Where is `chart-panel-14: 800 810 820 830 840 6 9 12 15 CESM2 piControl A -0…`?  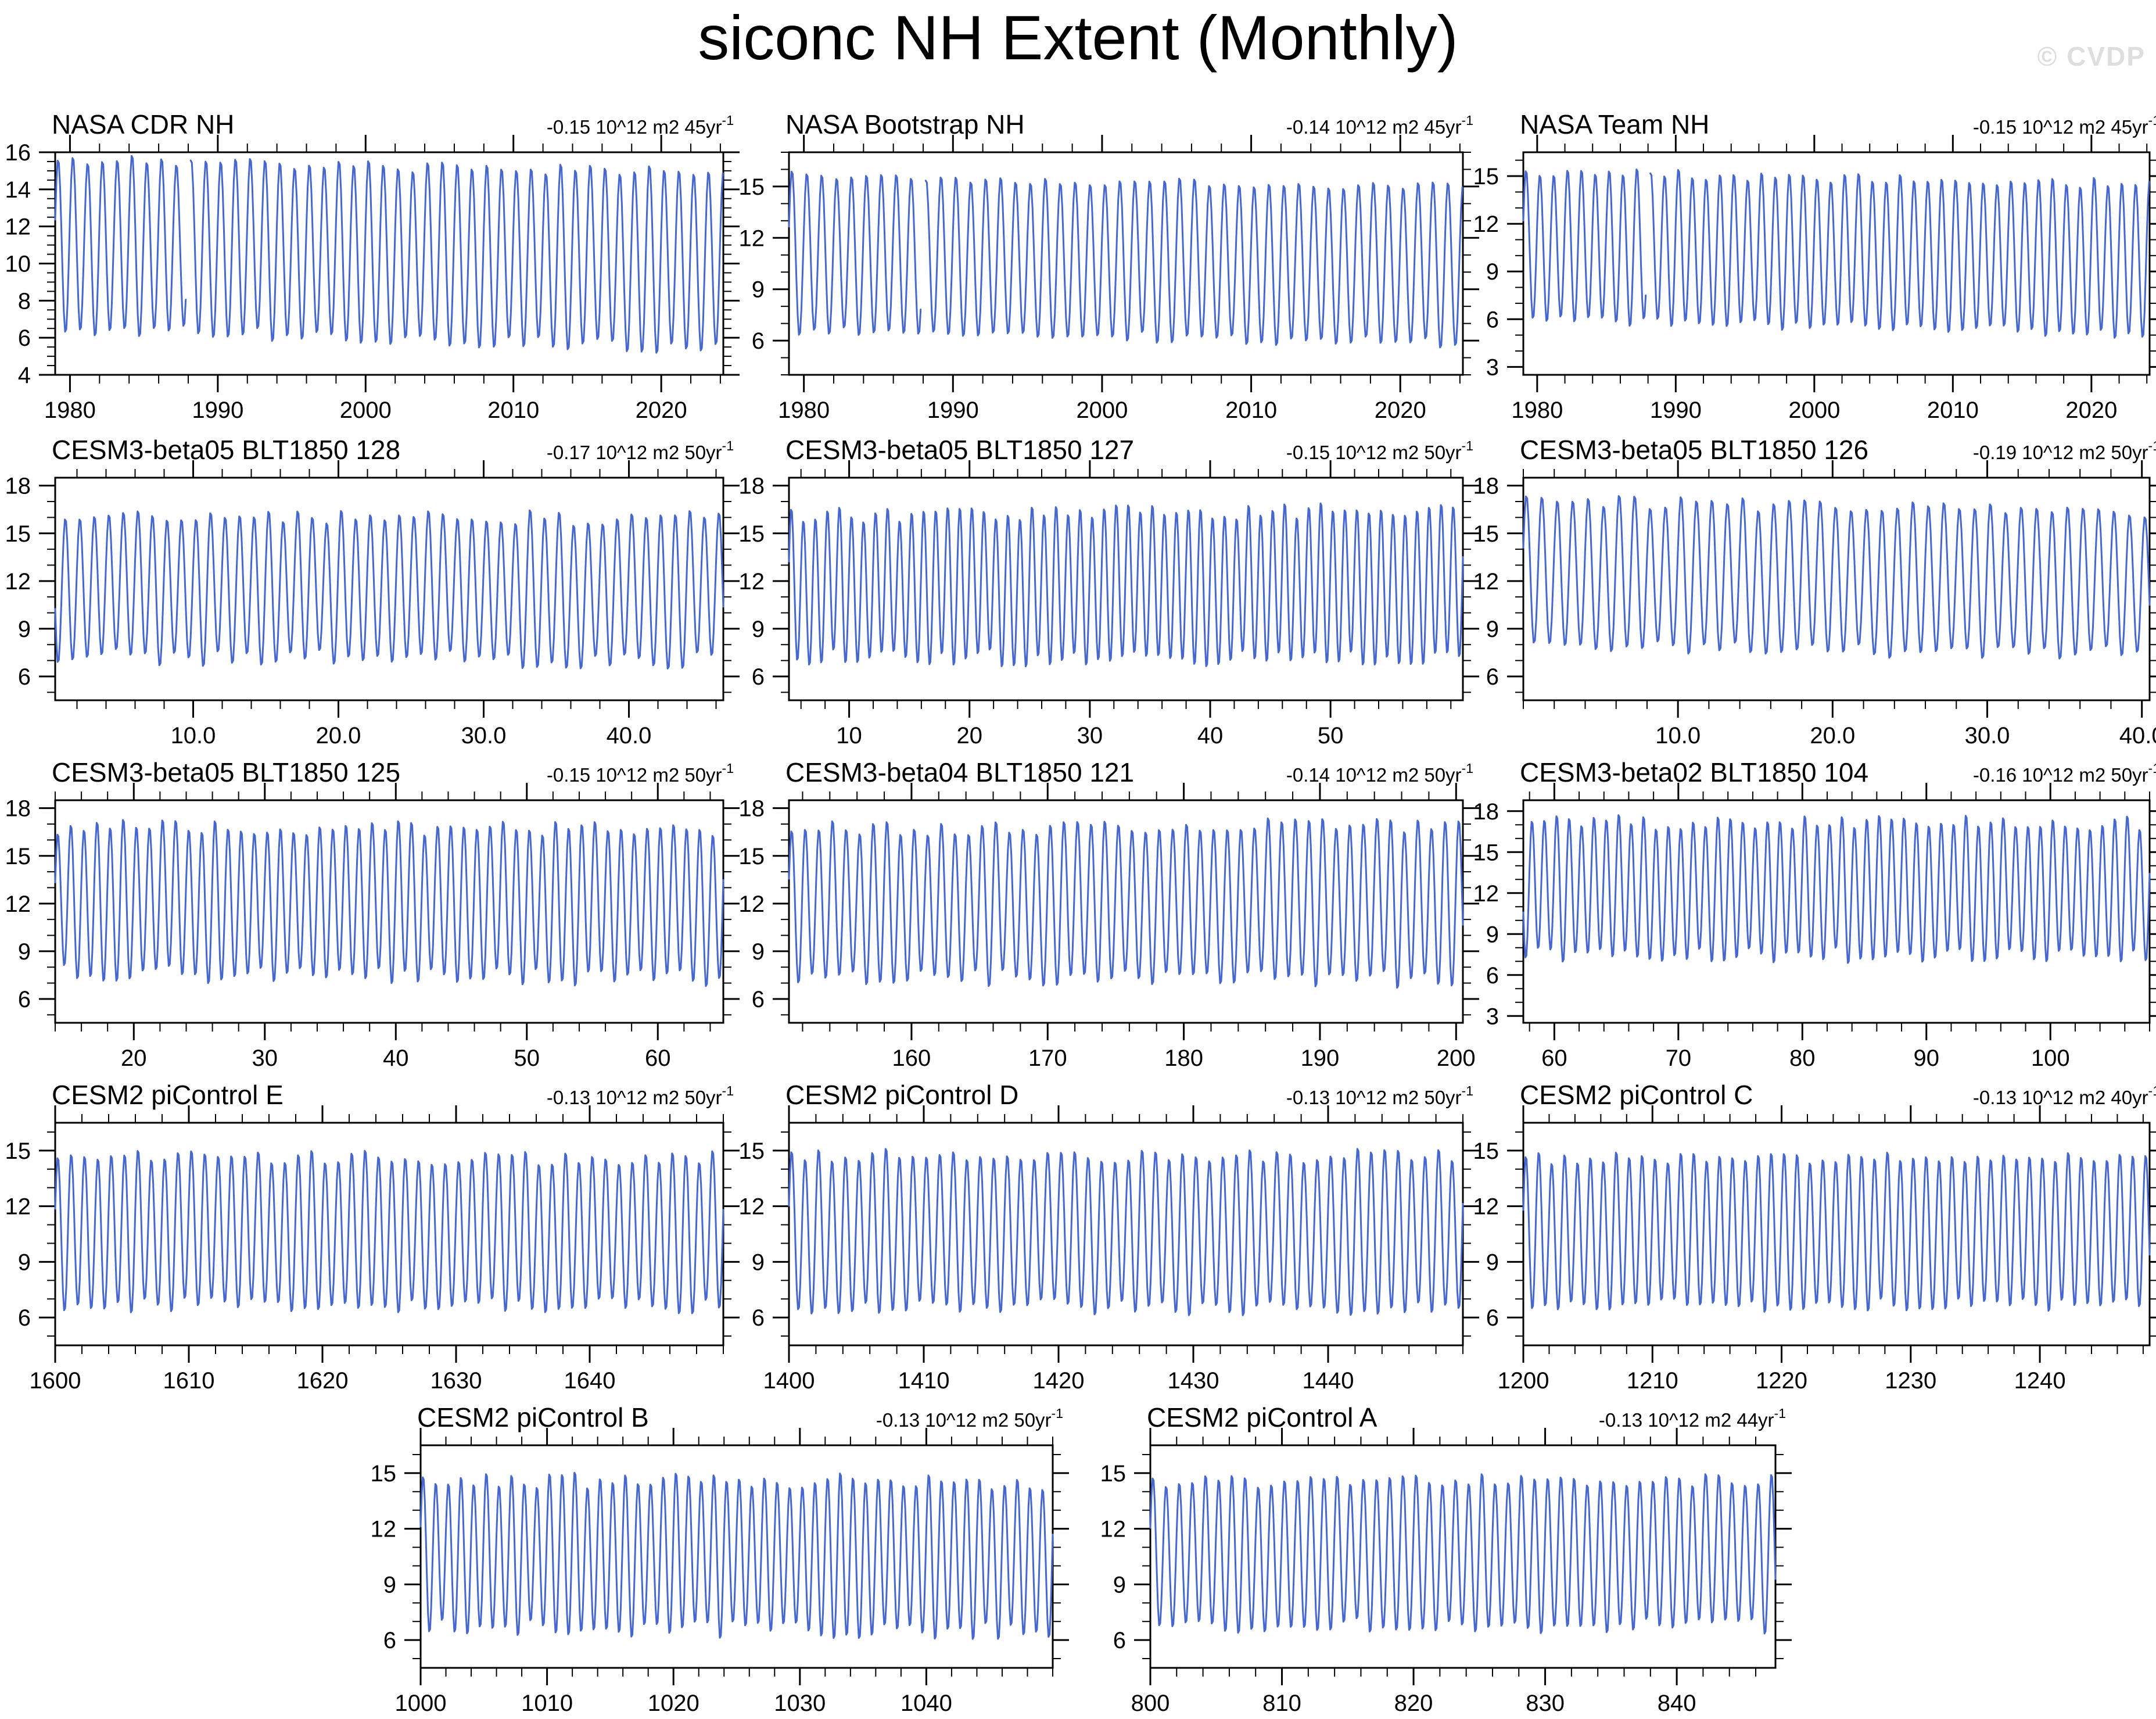 chart-panel-14: 800 810 820 830 840 6 9 12 15 CESM2 piControl A -0… is located at coordinates (1446, 1559).